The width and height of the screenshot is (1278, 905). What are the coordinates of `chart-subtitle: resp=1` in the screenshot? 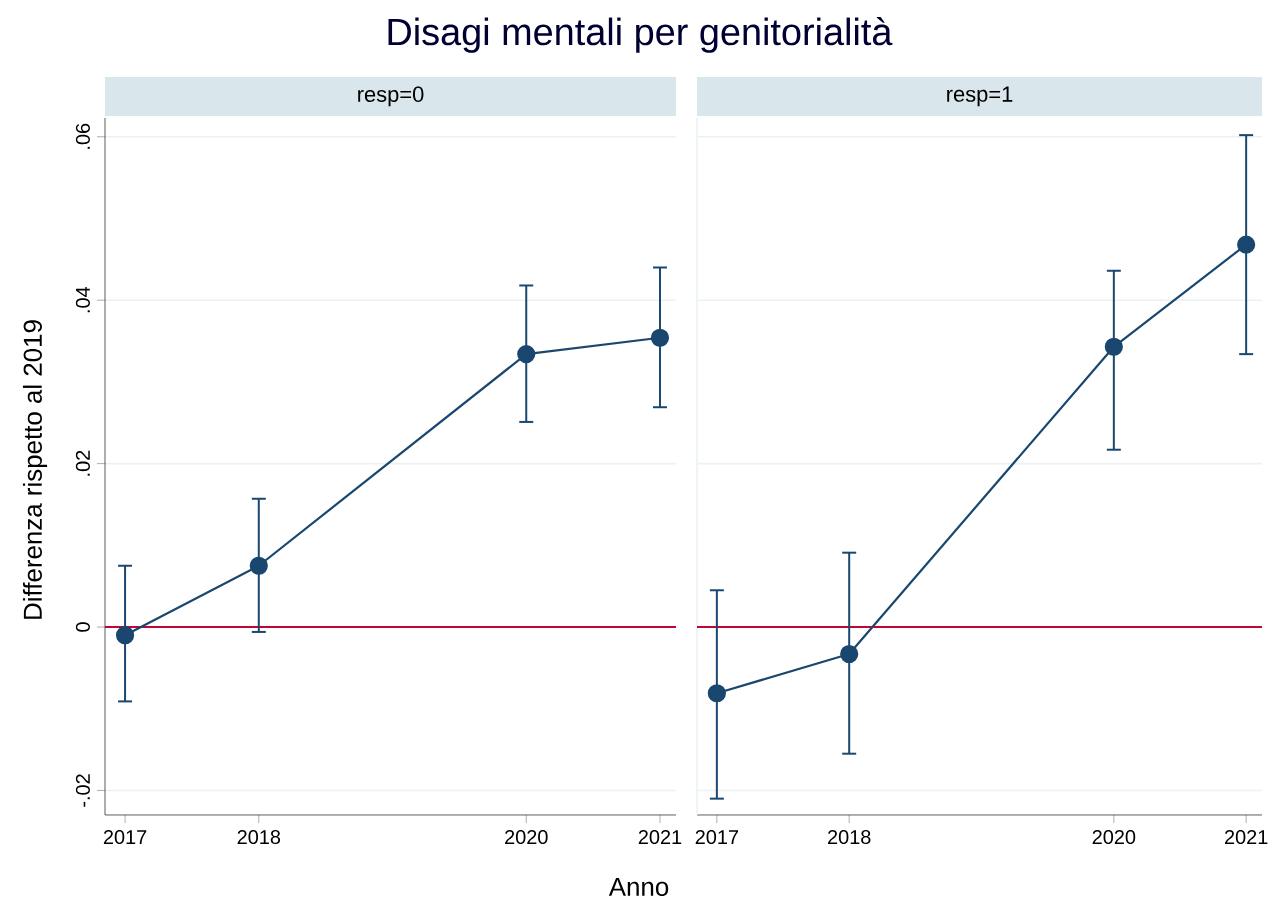 It's located at (980, 96).